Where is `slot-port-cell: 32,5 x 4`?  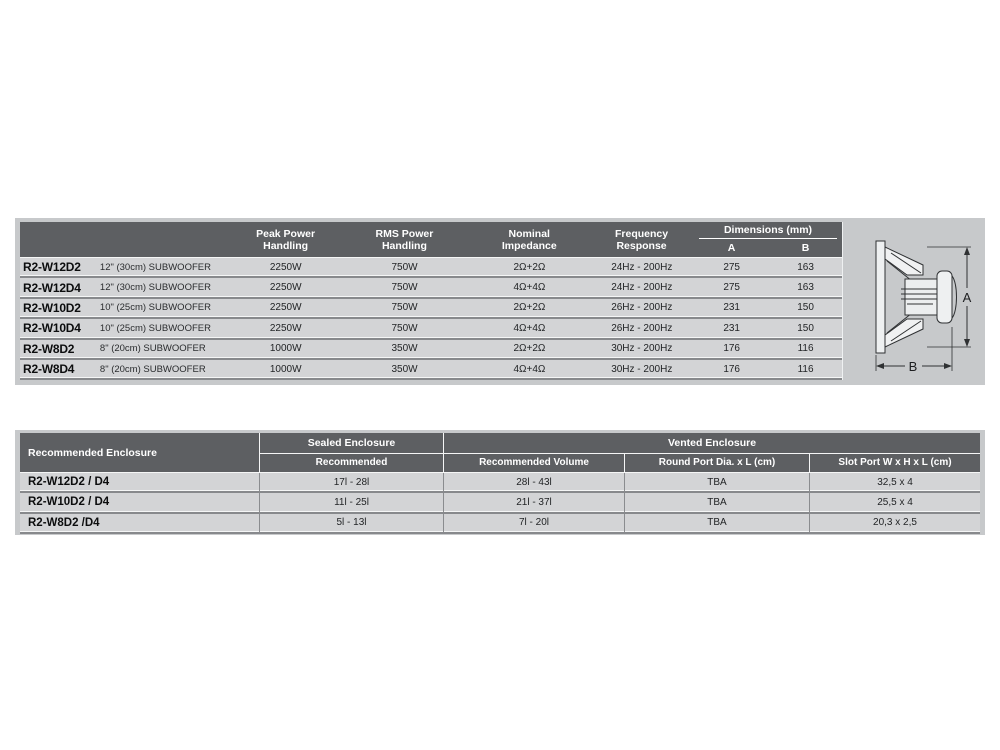
slot-port-cell: 32,5 x 4 is located at coordinates (894, 482).